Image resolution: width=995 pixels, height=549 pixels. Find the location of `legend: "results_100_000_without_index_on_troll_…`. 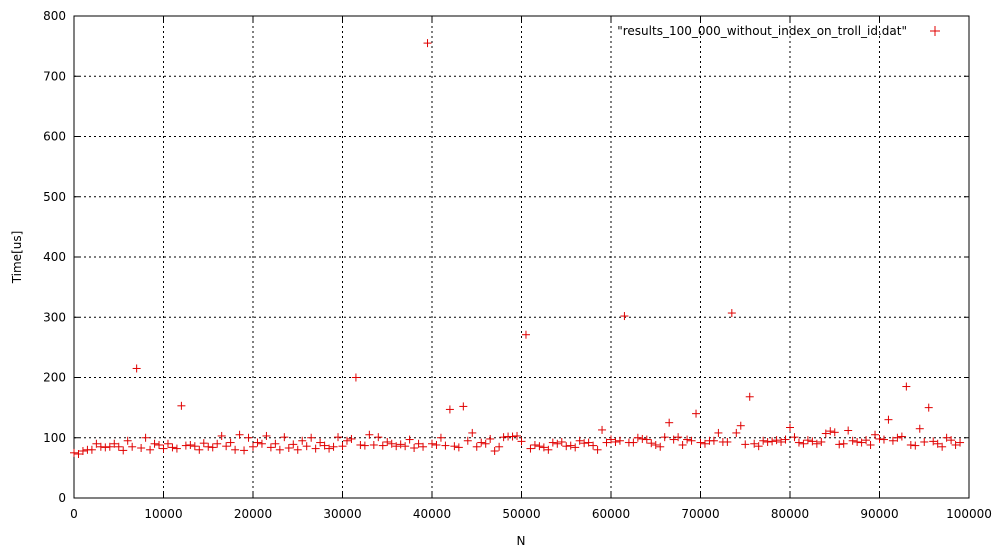

legend: "results_100_000_without_index_on_troll_… is located at coordinates (778, 31).